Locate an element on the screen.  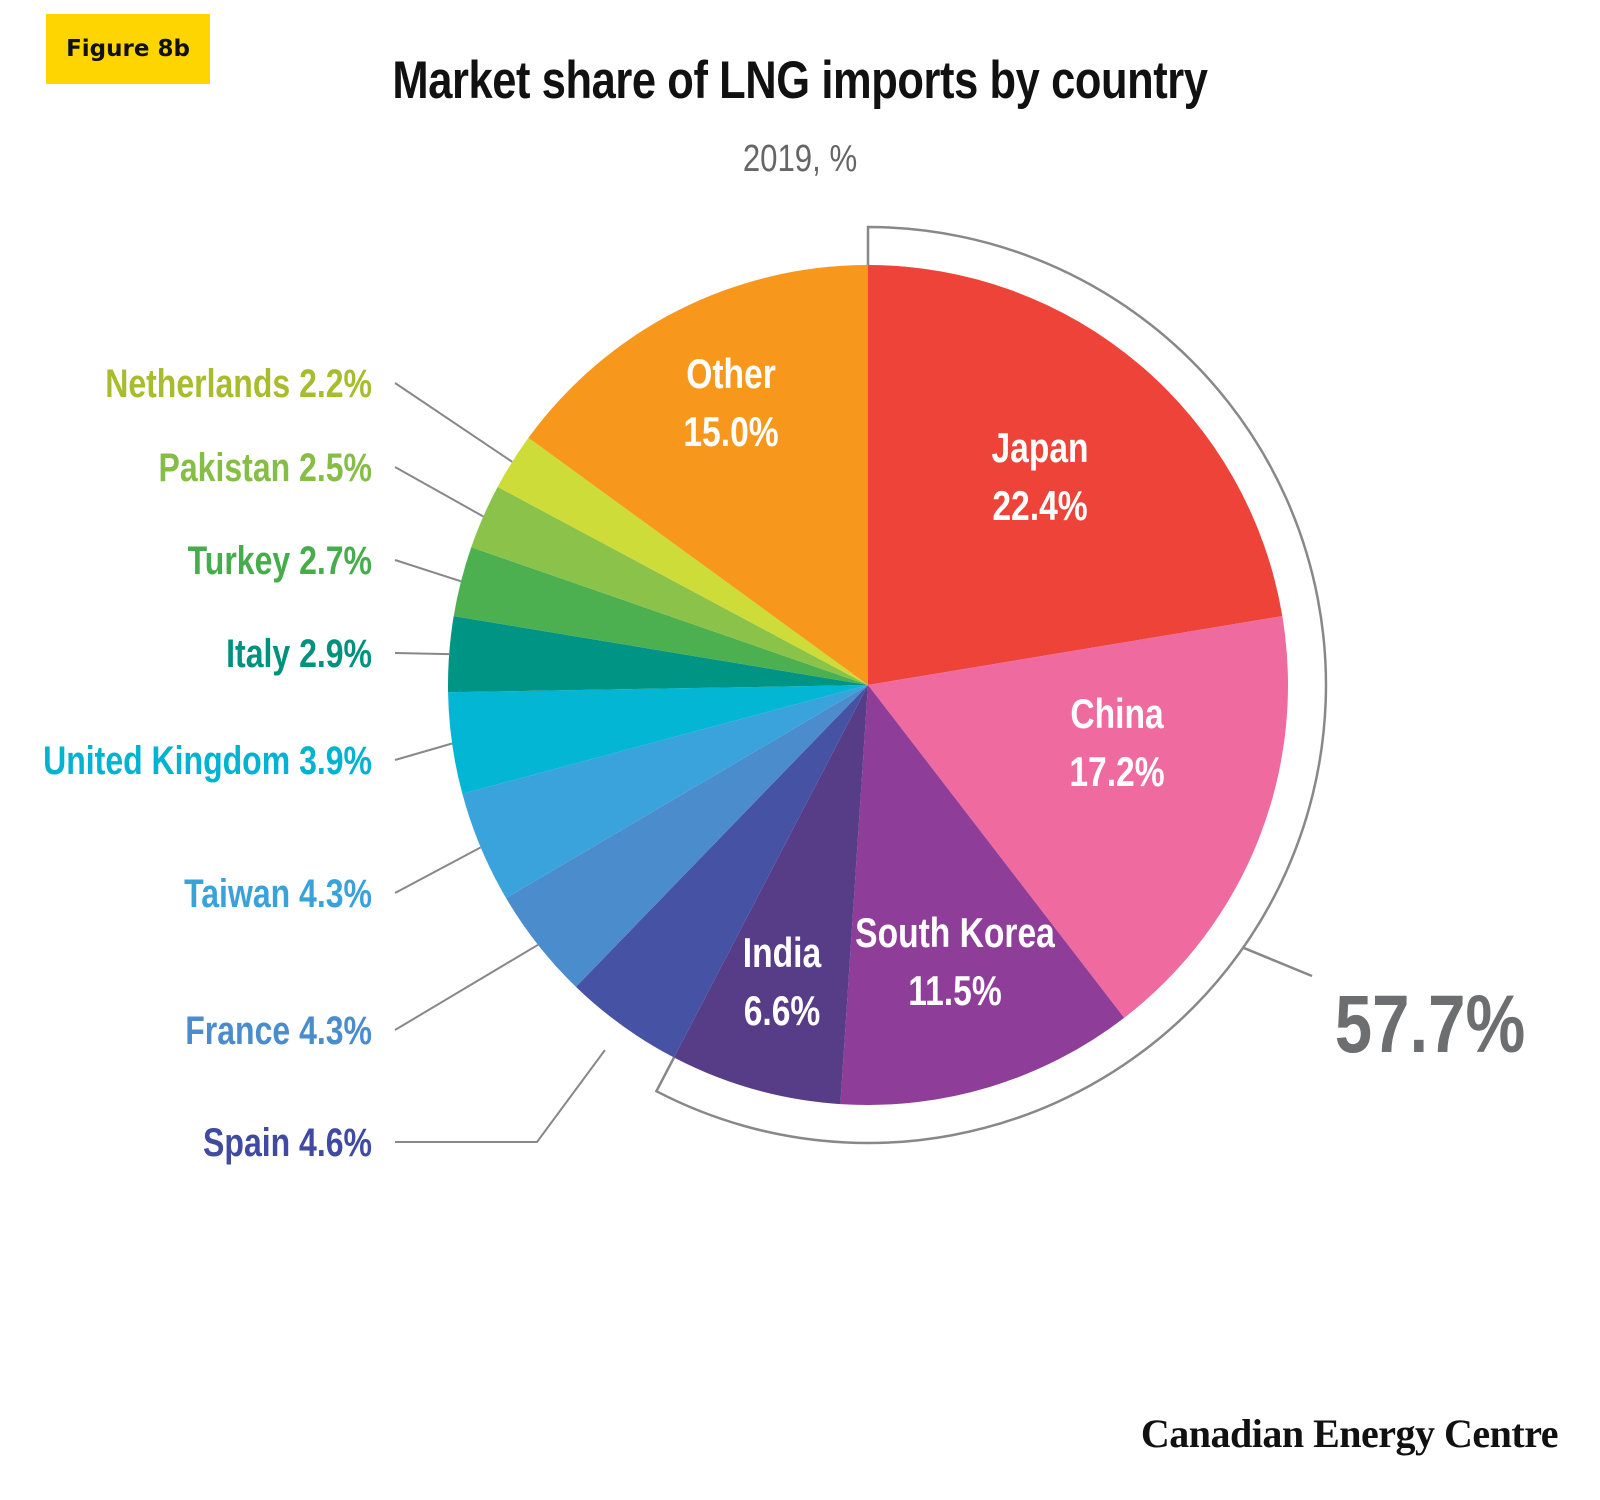
leader-line-turkey is located at coordinates (428, 571).